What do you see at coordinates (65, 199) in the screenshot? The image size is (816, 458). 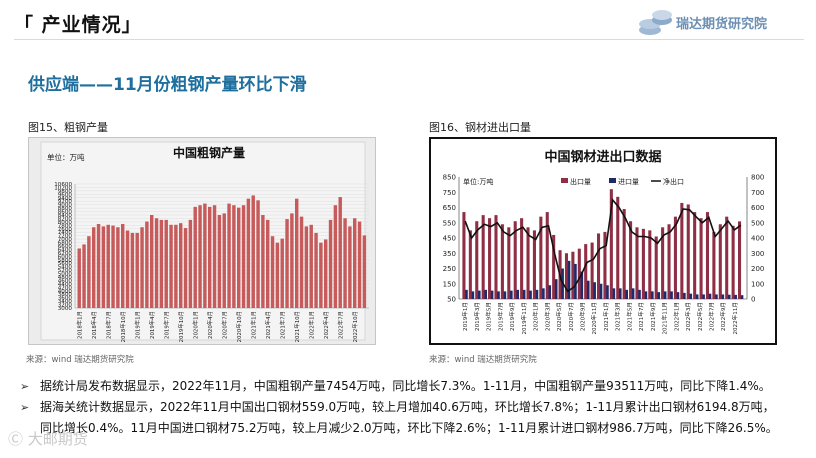 I see `y-tick-label: 9400` at bounding box center [65, 199].